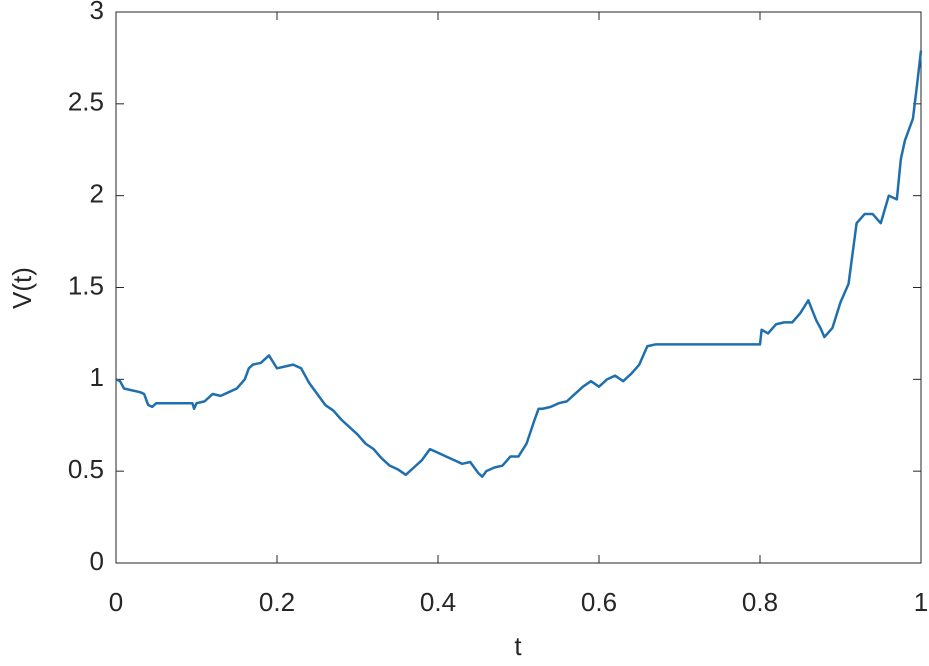 The image size is (929, 666). What do you see at coordinates (760, 602) in the screenshot?
I see `x-tick-label: 0.8` at bounding box center [760, 602].